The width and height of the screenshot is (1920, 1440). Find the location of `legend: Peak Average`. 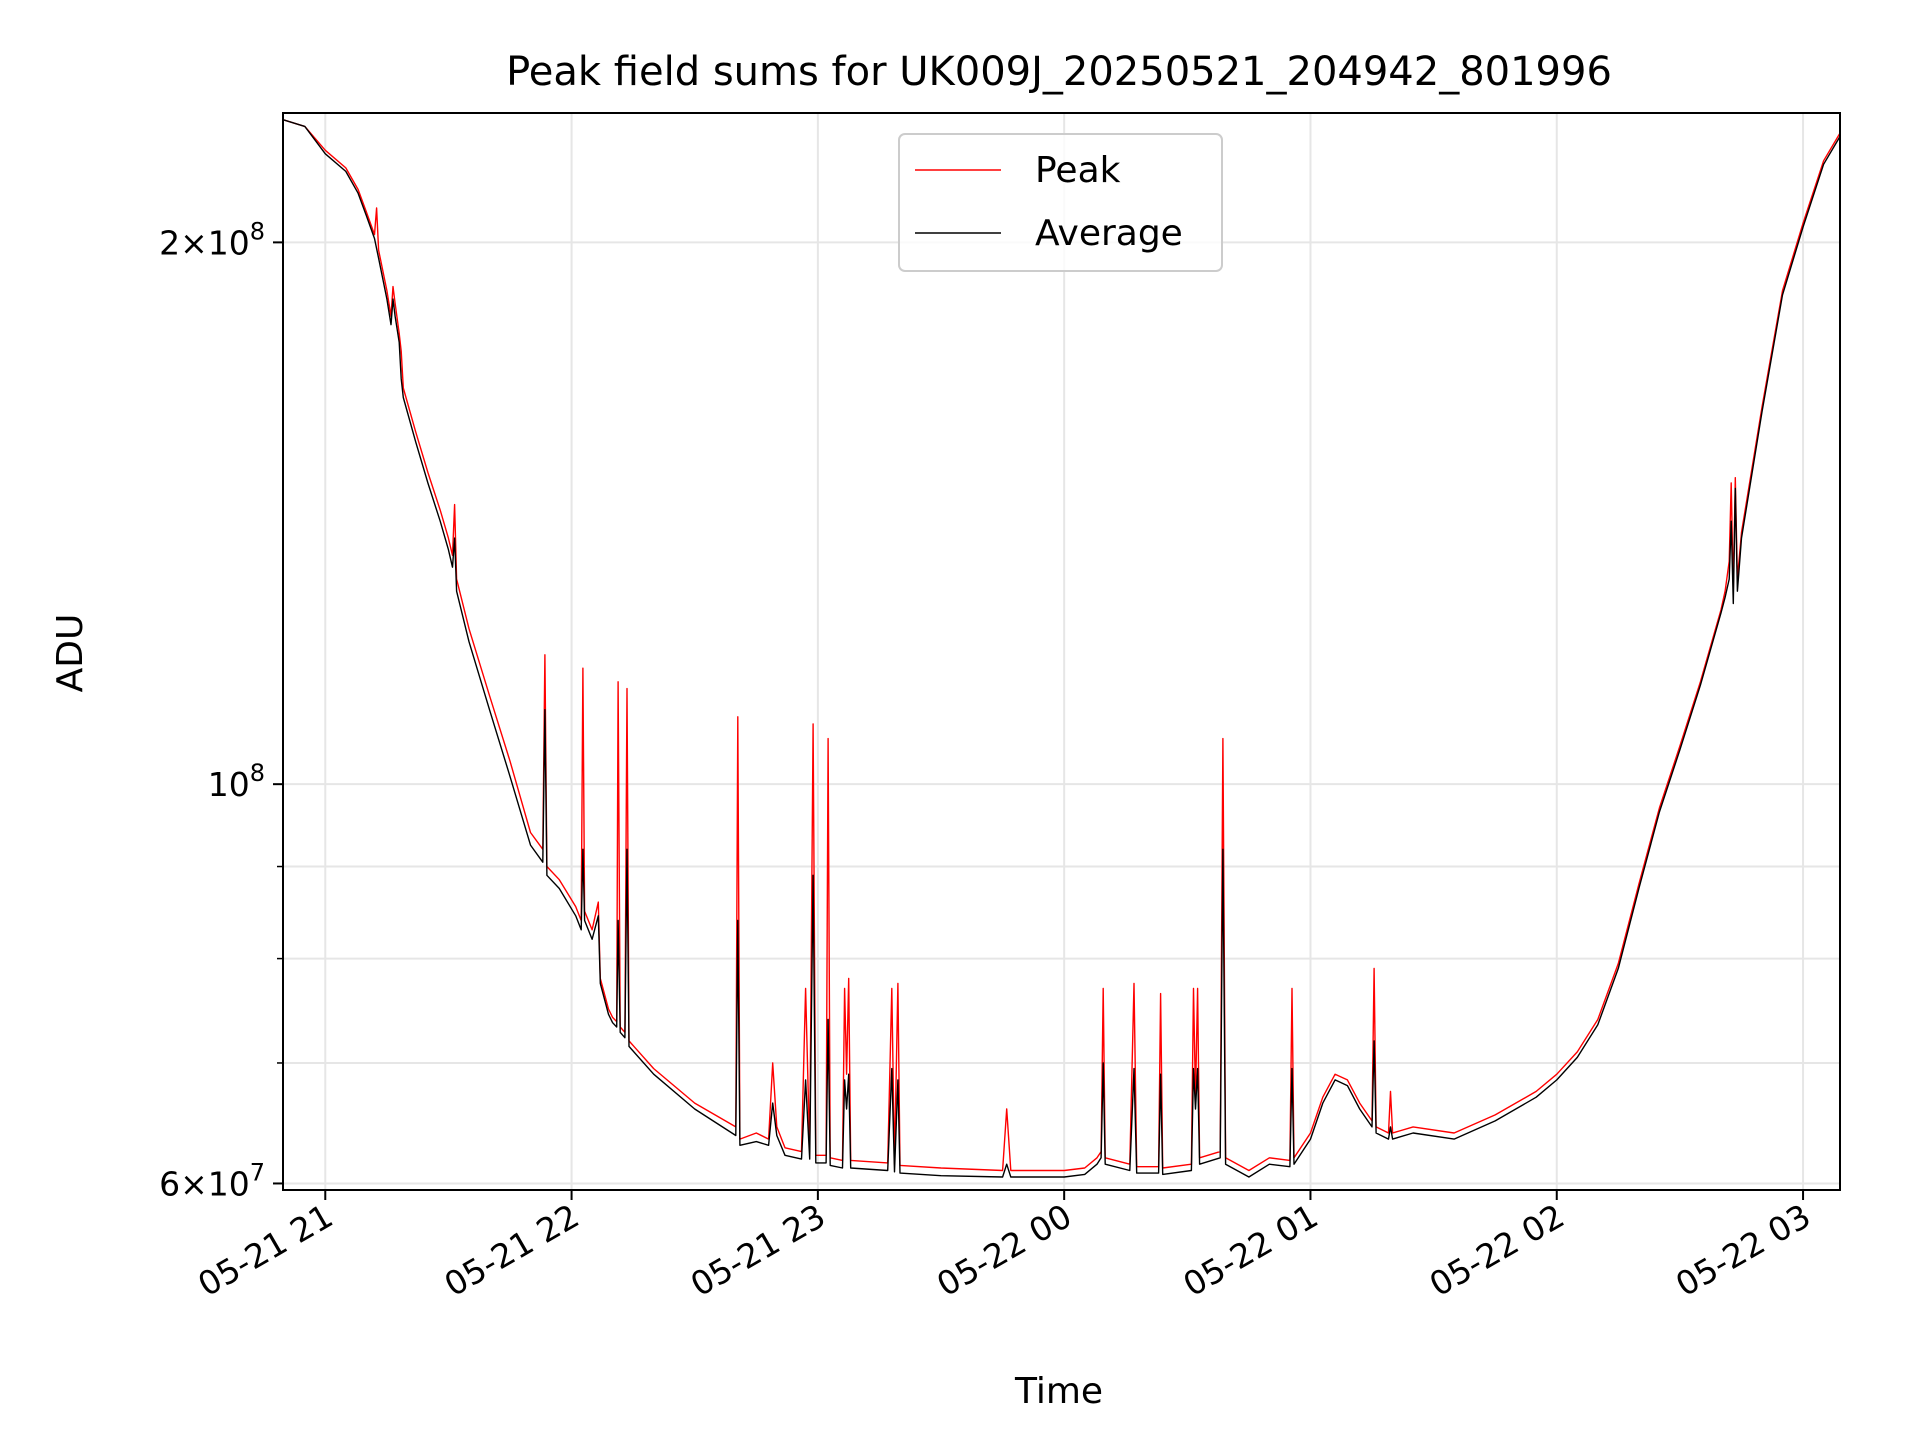

legend: Peak Average is located at coordinates (1060, 202).